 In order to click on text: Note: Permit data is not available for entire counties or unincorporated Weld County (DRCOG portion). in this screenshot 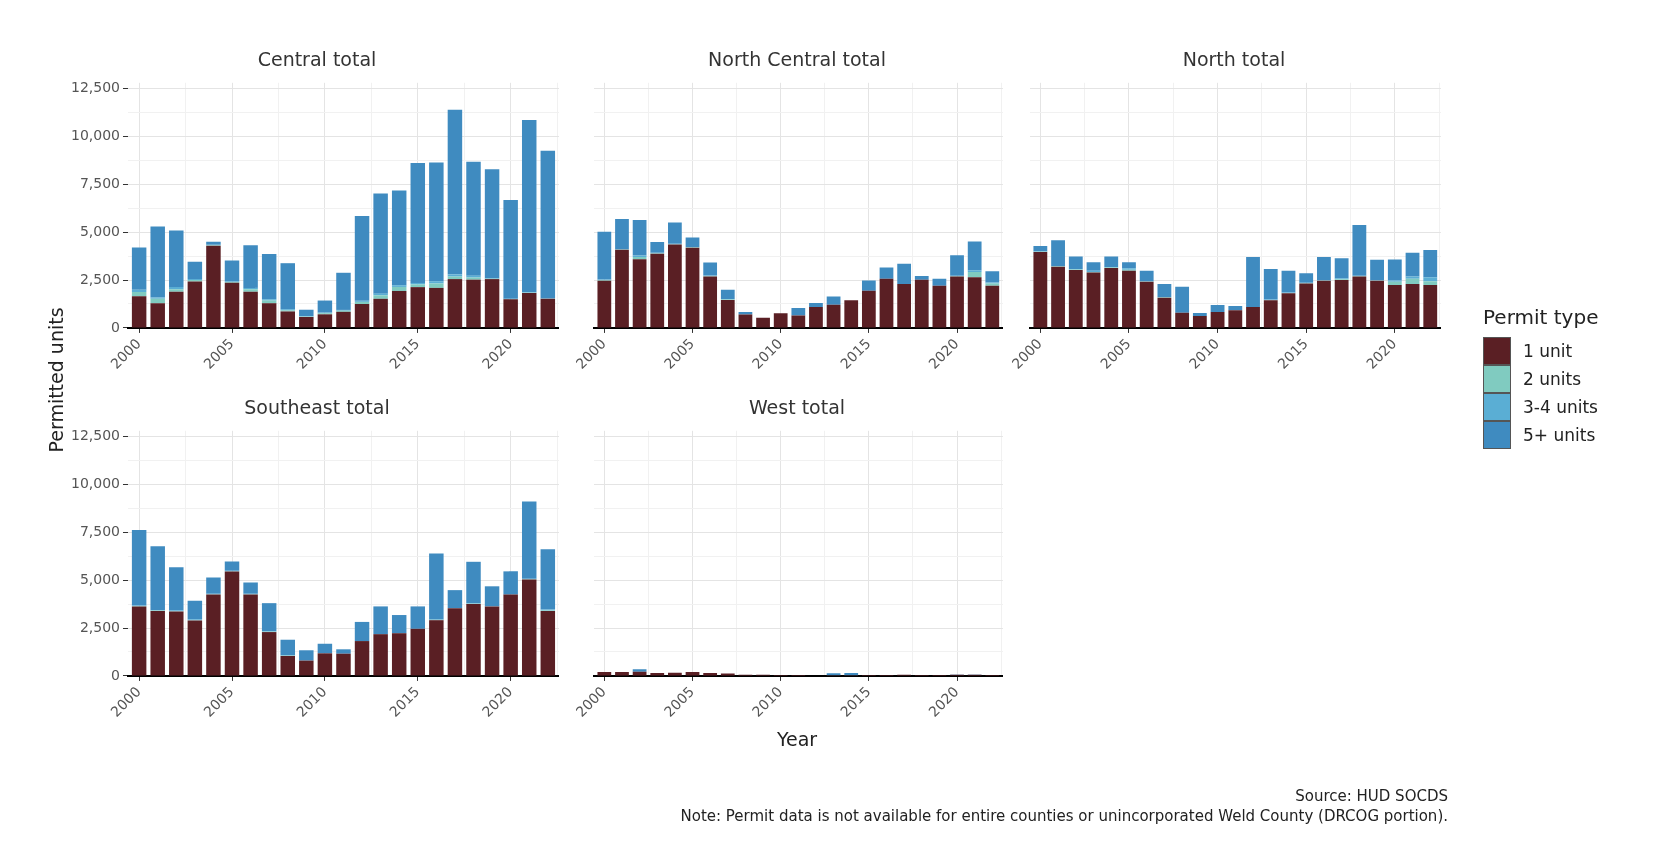, I will do `click(1064, 816)`.